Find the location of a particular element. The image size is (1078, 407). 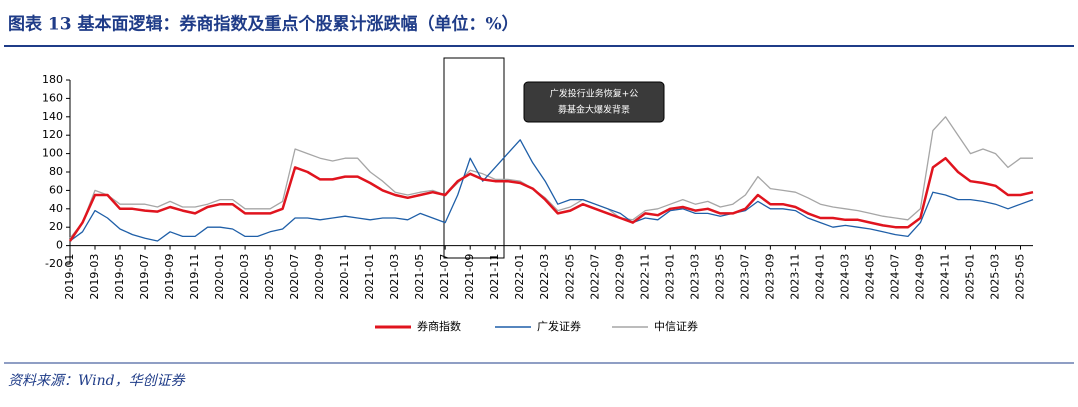

x-tick-label: 2023-03 is located at coordinates (694, 277).